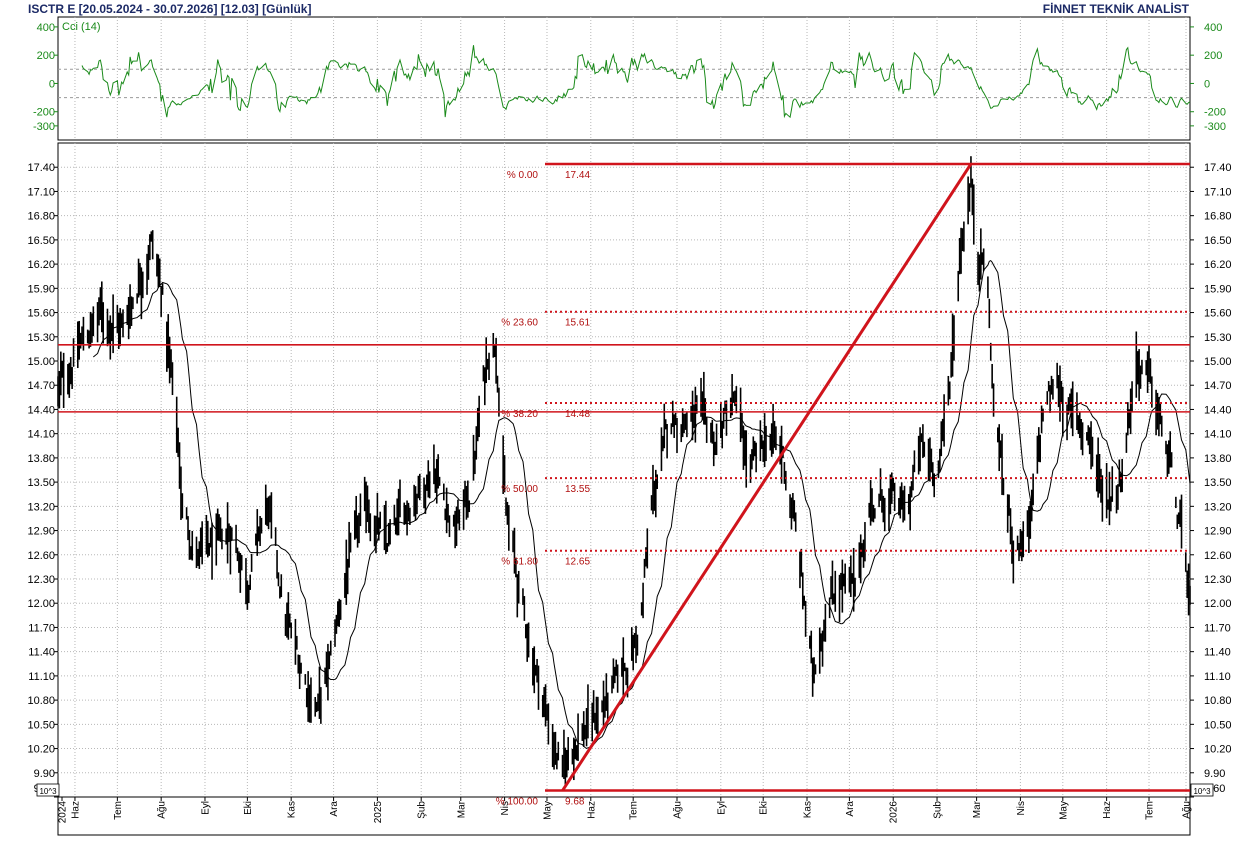  What do you see at coordinates (624, 816) in the screenshot?
I see `date-axis-frame` at bounding box center [624, 816].